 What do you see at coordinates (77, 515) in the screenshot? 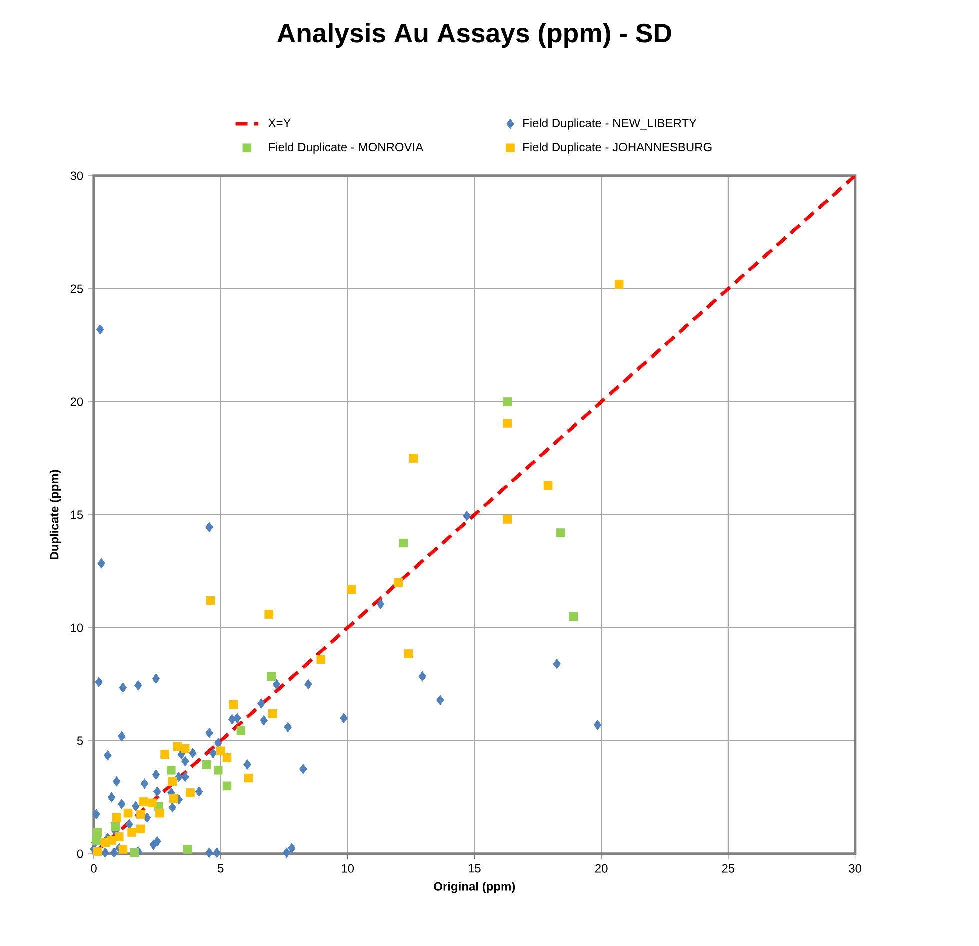
I see `y-tick-label: 15` at bounding box center [77, 515].